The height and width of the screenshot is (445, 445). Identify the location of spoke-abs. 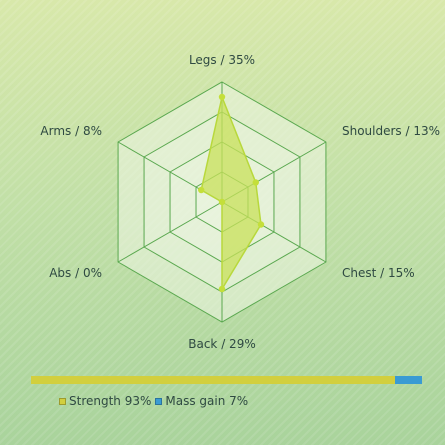
(170, 232).